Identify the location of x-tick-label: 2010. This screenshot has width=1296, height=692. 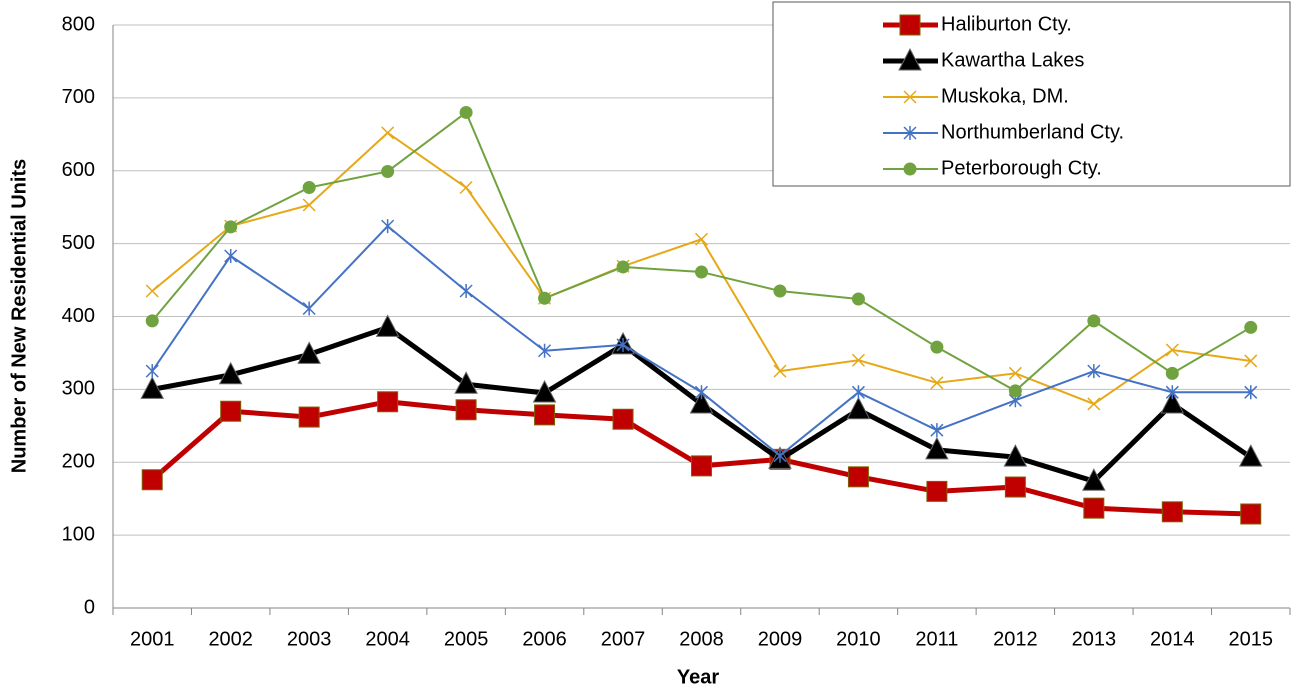
(858, 639).